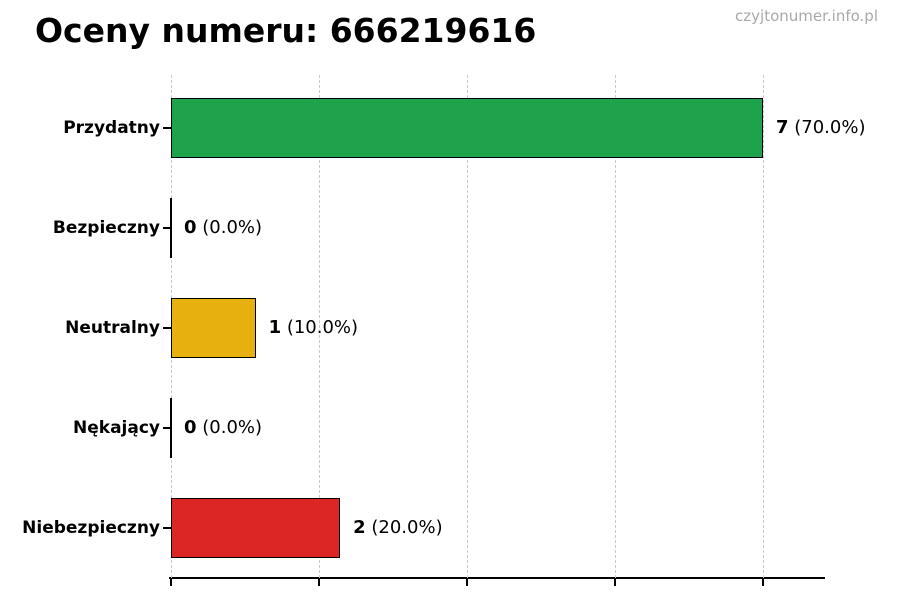  I want to click on value-count-1: 0, so click(190, 227).